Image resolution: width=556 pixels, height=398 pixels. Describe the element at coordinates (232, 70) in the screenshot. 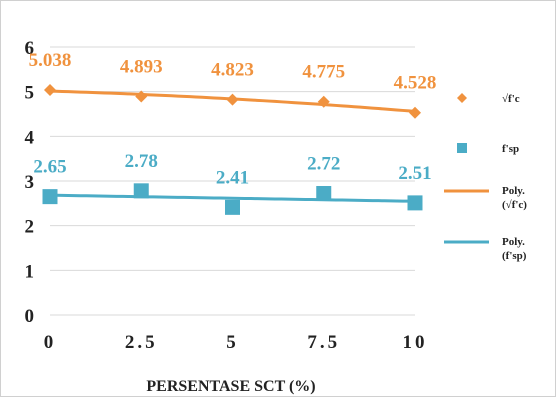

I see `data-label: 4.823` at that location.